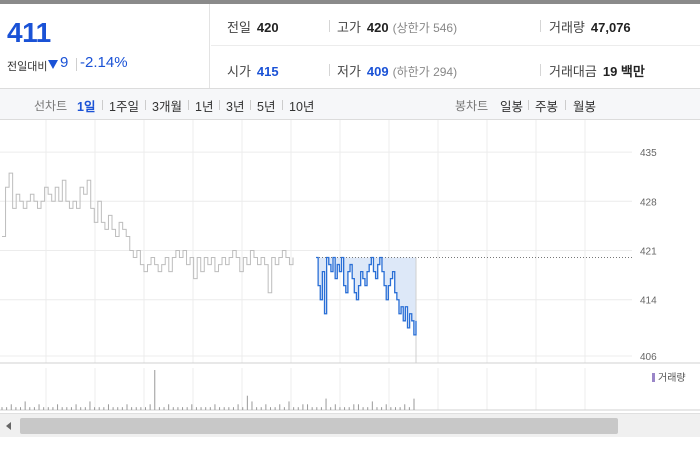 The height and width of the screenshot is (450, 700). Describe the element at coordinates (204, 107) in the screenshot. I see `tab-1year: 1년` at that location.